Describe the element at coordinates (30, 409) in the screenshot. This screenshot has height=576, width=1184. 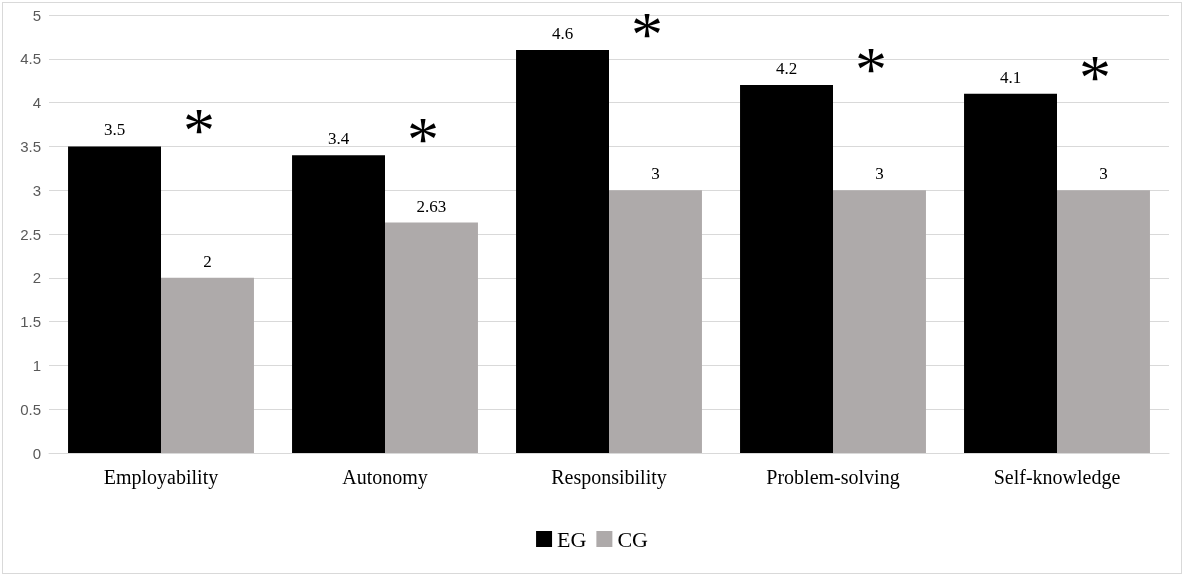
I see `y-tick-label: 0.5` at that location.